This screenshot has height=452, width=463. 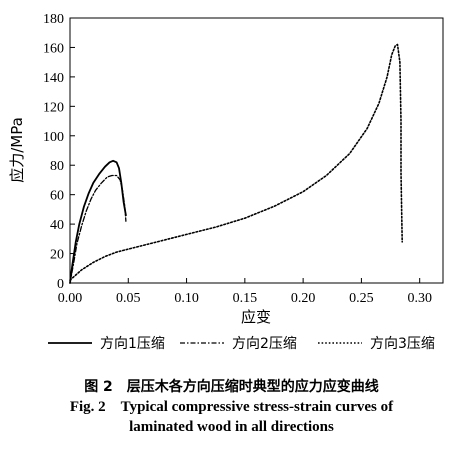 What do you see at coordinates (53, 78) in the screenshot?
I see `y-tick-label: 140` at bounding box center [53, 78].